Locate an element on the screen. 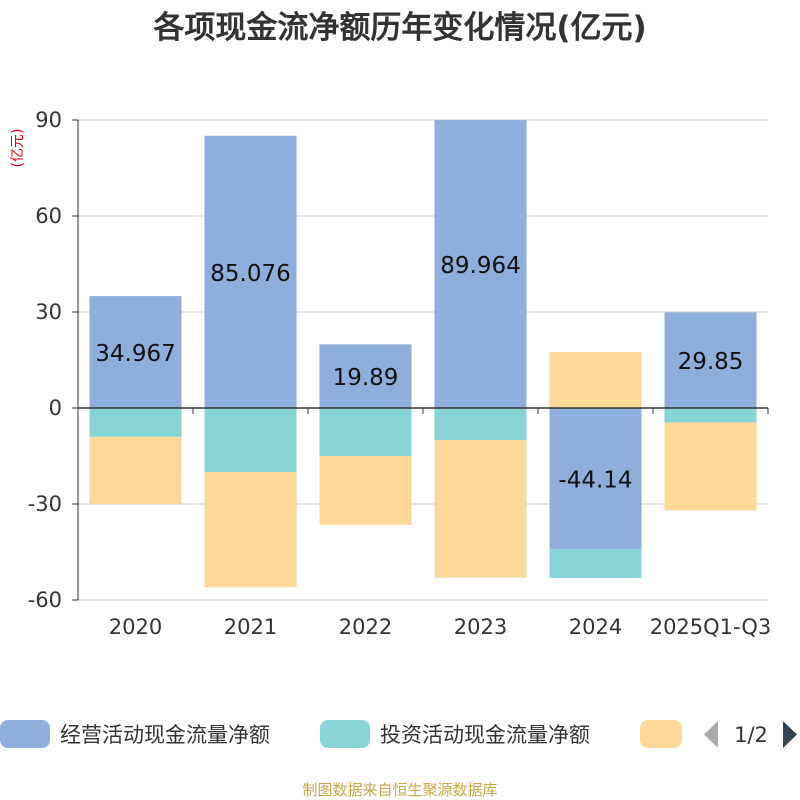  source-note: 制图数据来自恒生聚源数据库 is located at coordinates (399, 790).